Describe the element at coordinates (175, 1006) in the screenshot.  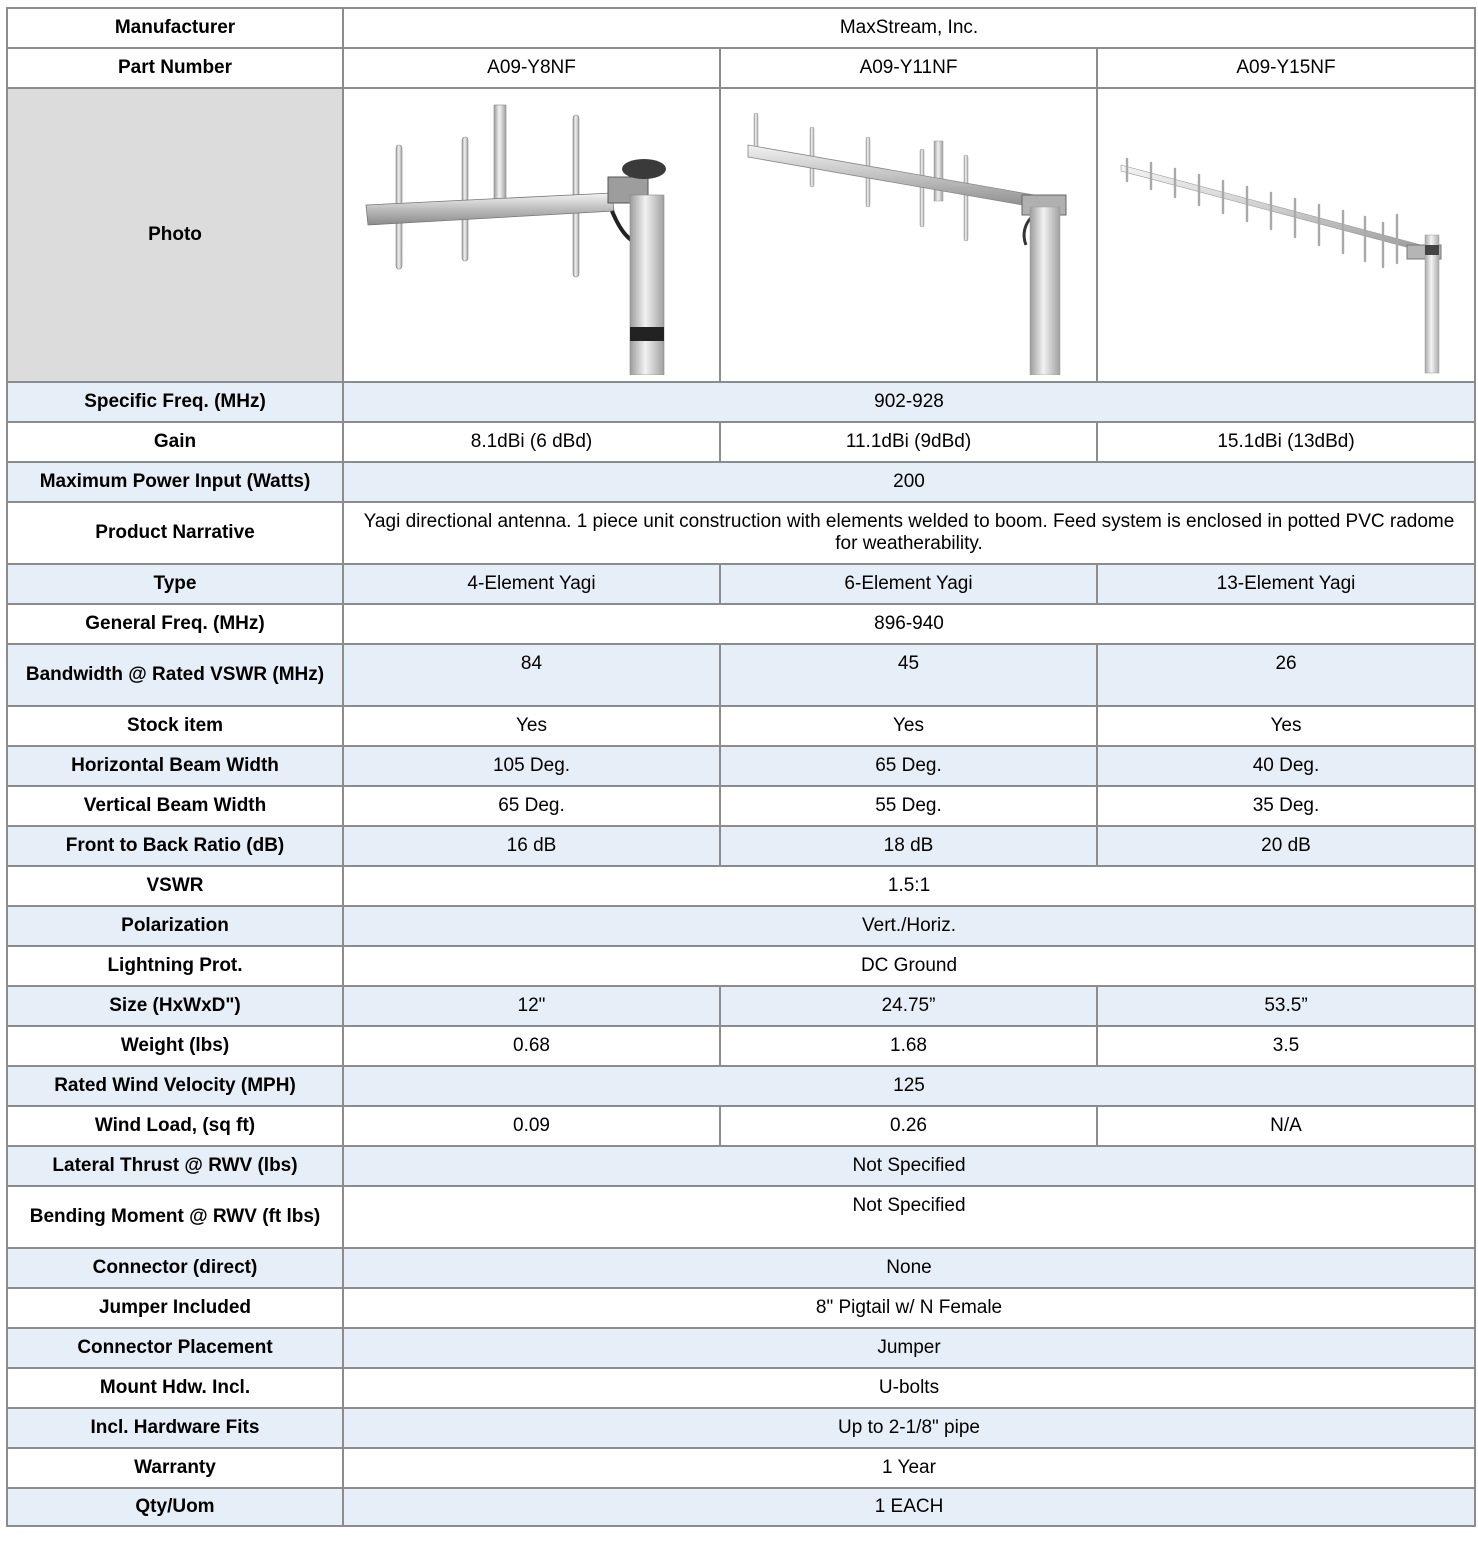
I see `size-label: Size (HxWxD")` at that location.